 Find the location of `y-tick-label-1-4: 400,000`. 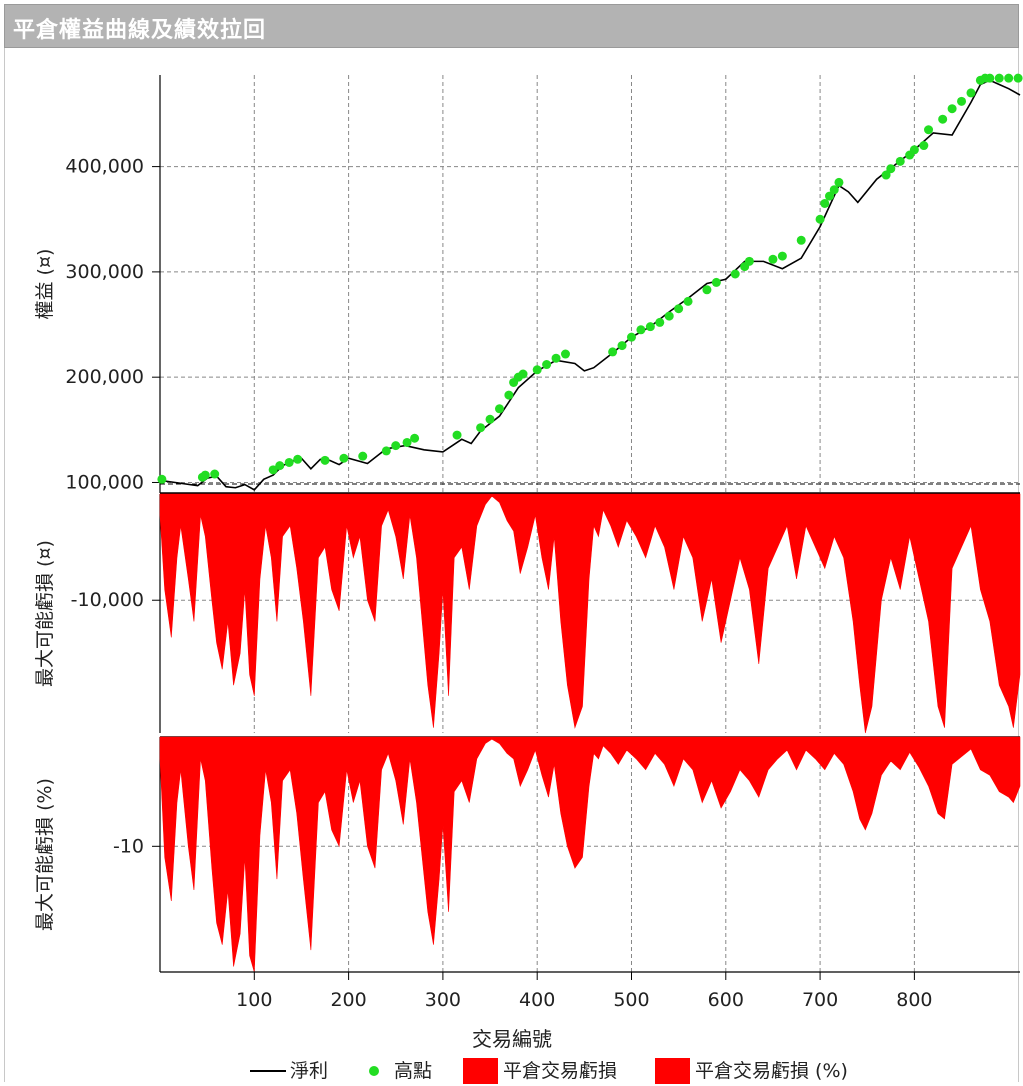

y-tick-label-1-4: 400,000 is located at coordinates (104, 167).